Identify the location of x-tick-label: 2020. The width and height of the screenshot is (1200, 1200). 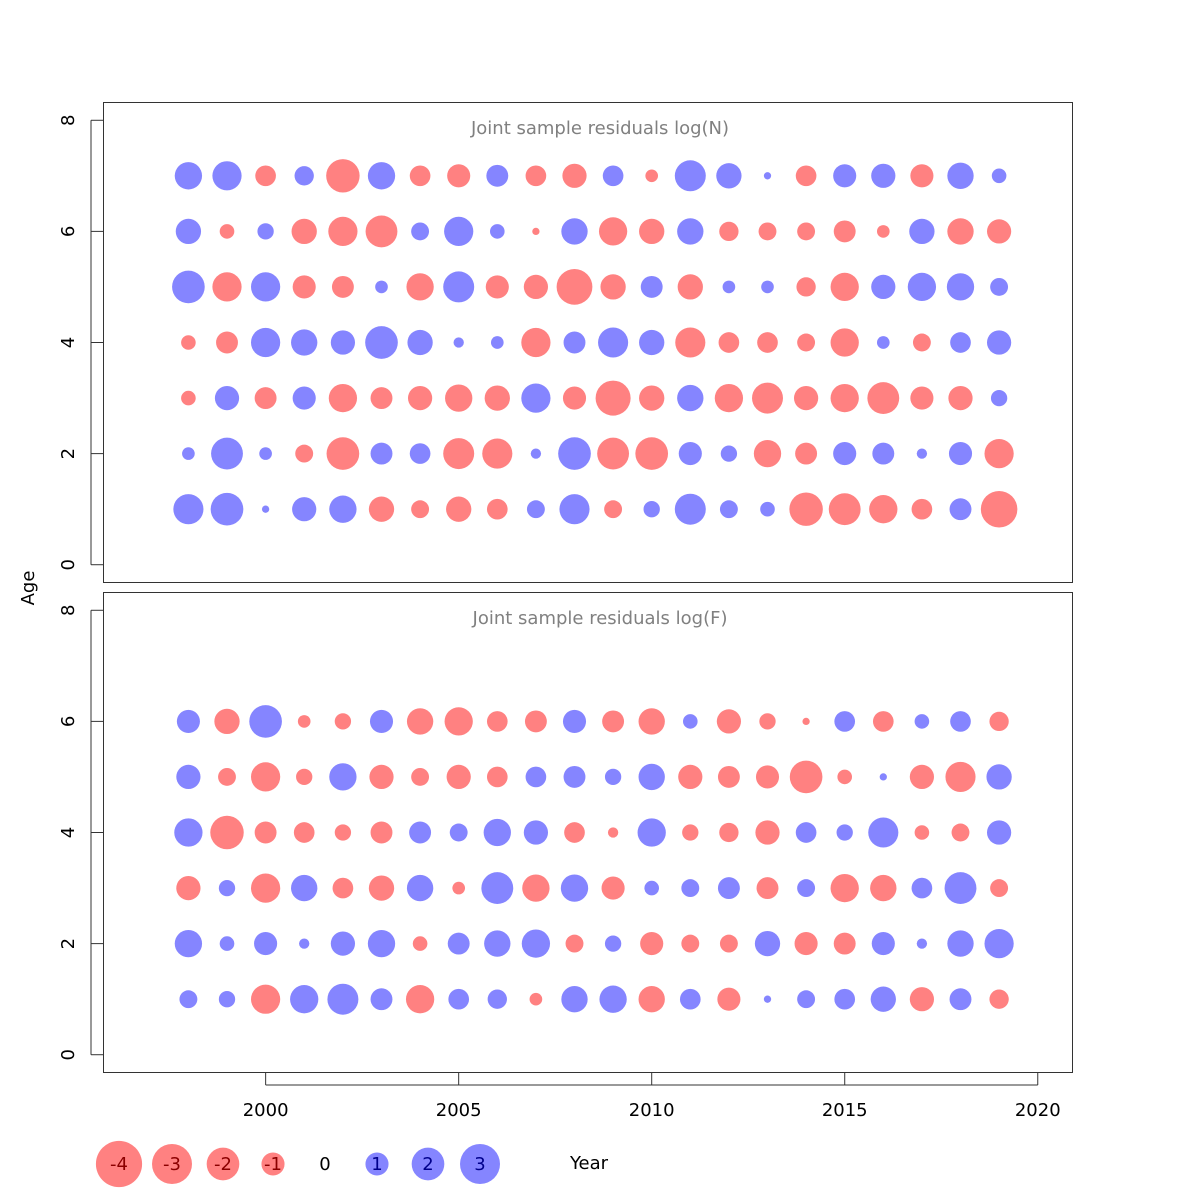
(1038, 1110).